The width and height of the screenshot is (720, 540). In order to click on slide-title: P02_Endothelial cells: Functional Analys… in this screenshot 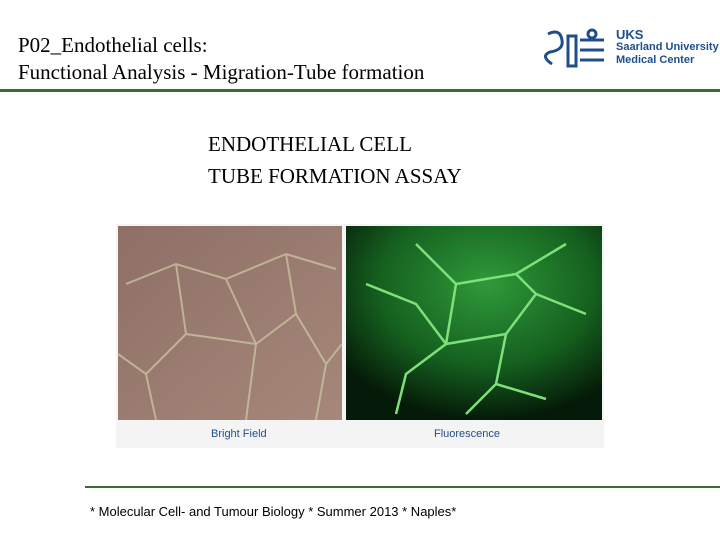, I will do `click(221, 59)`.